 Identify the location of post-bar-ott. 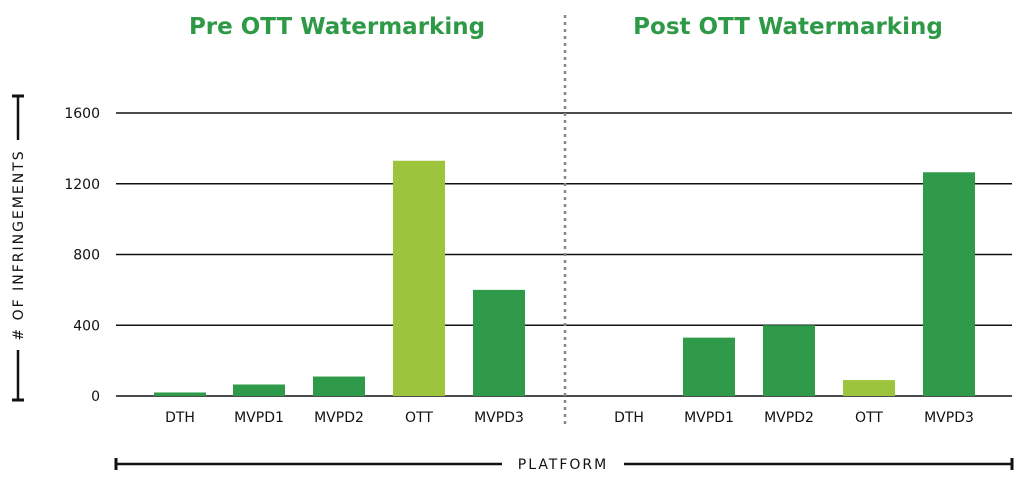
(869, 388).